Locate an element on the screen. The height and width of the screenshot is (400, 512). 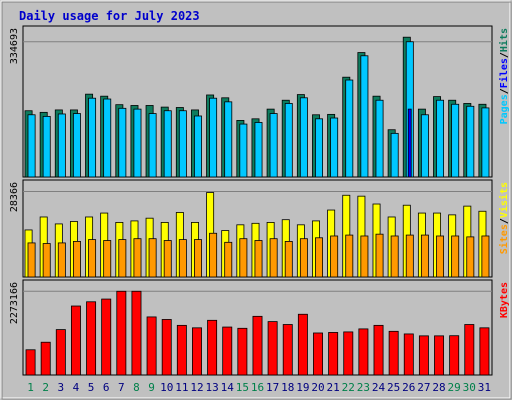
x-tick-label: 14 is located at coordinates (228, 387).